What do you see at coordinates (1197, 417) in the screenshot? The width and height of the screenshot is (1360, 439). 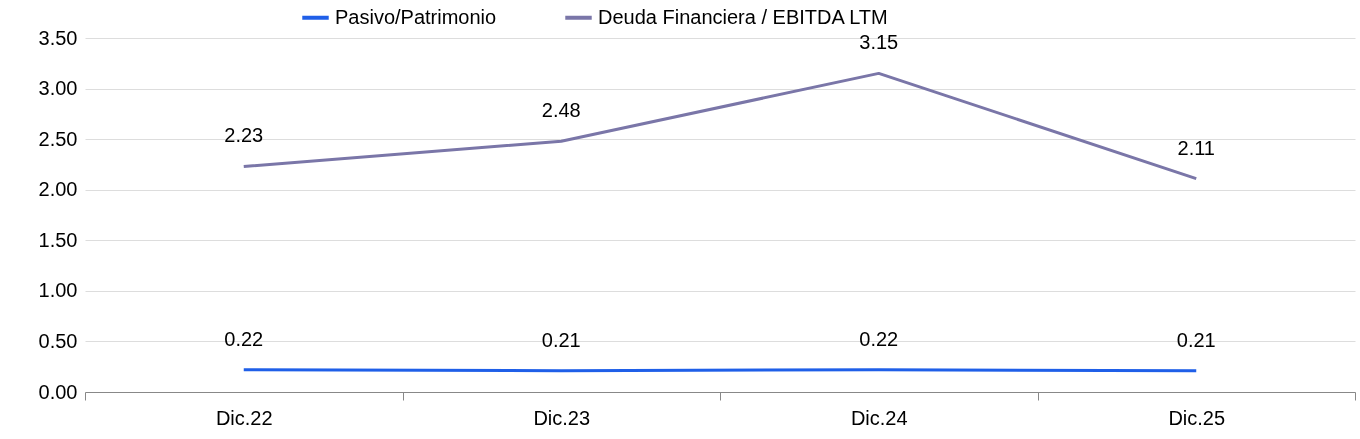 I see `x-tick-label: Dic.25` at bounding box center [1197, 417].